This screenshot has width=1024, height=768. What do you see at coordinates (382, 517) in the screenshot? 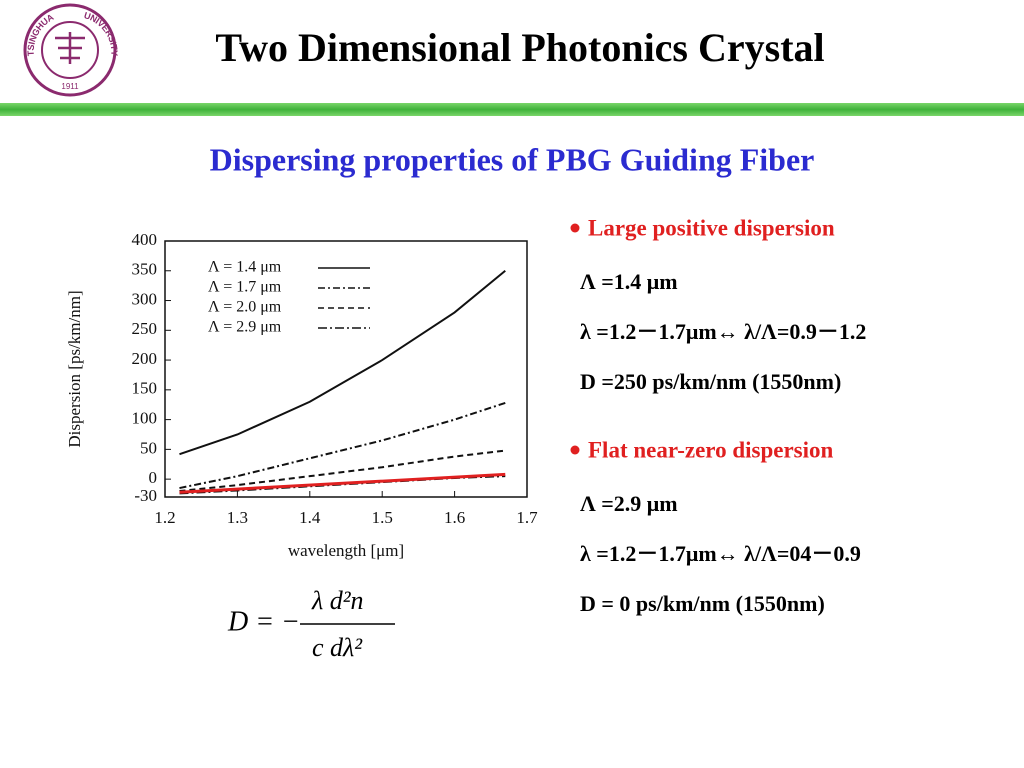
I see `x-tick-label: 1.5` at bounding box center [382, 517].